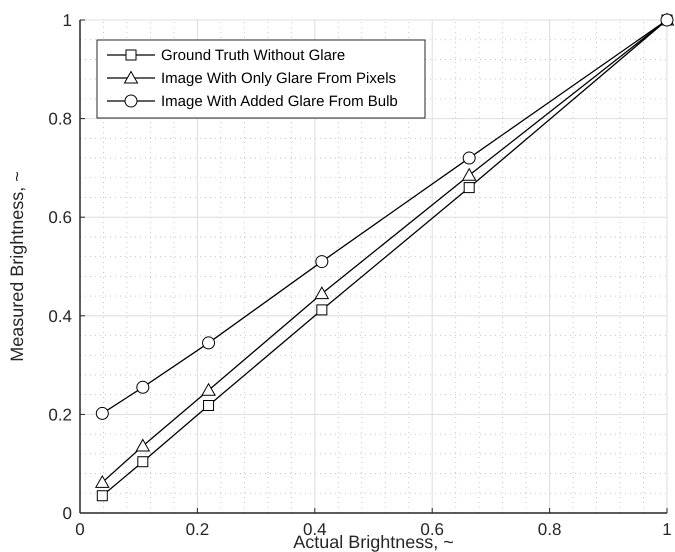  Describe the element at coordinates (60, 218) in the screenshot. I see `y-tick-label: 0.6` at that location.